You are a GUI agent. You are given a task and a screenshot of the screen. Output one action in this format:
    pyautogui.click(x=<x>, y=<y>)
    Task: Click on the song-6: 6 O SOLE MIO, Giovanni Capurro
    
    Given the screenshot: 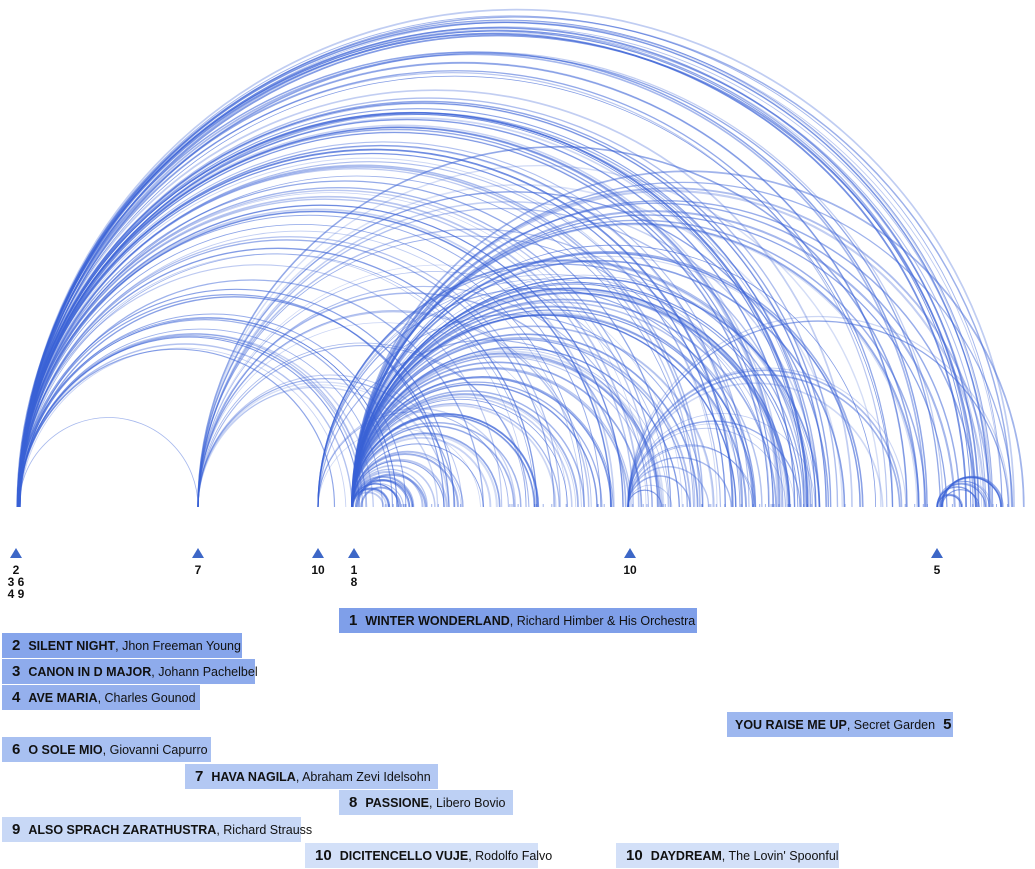 What is the action you would take?
    pyautogui.click(x=106, y=749)
    